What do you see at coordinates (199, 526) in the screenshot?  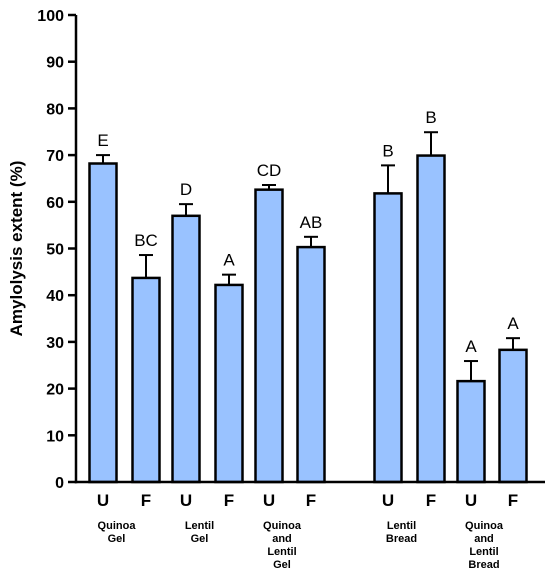 I see `group-label-1-line-0: Lentil` at bounding box center [199, 526].